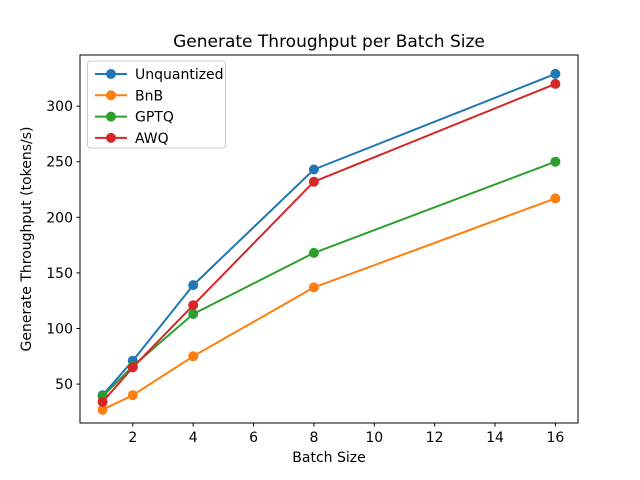 The image size is (640, 480). Describe the element at coordinates (253, 438) in the screenshot. I see `x-tick-label: 6` at that location.